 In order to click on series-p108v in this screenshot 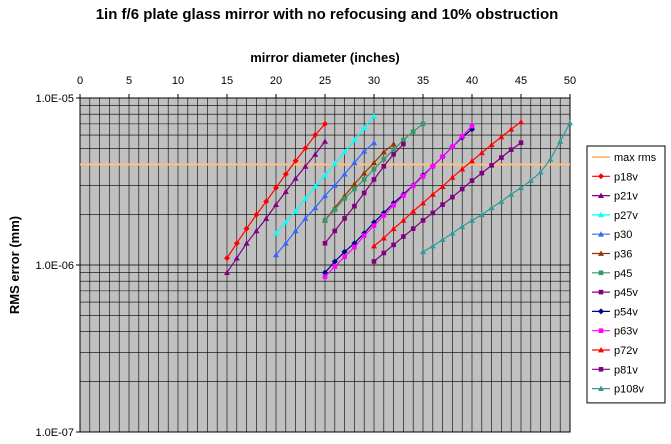, I will do `click(496, 187)`.